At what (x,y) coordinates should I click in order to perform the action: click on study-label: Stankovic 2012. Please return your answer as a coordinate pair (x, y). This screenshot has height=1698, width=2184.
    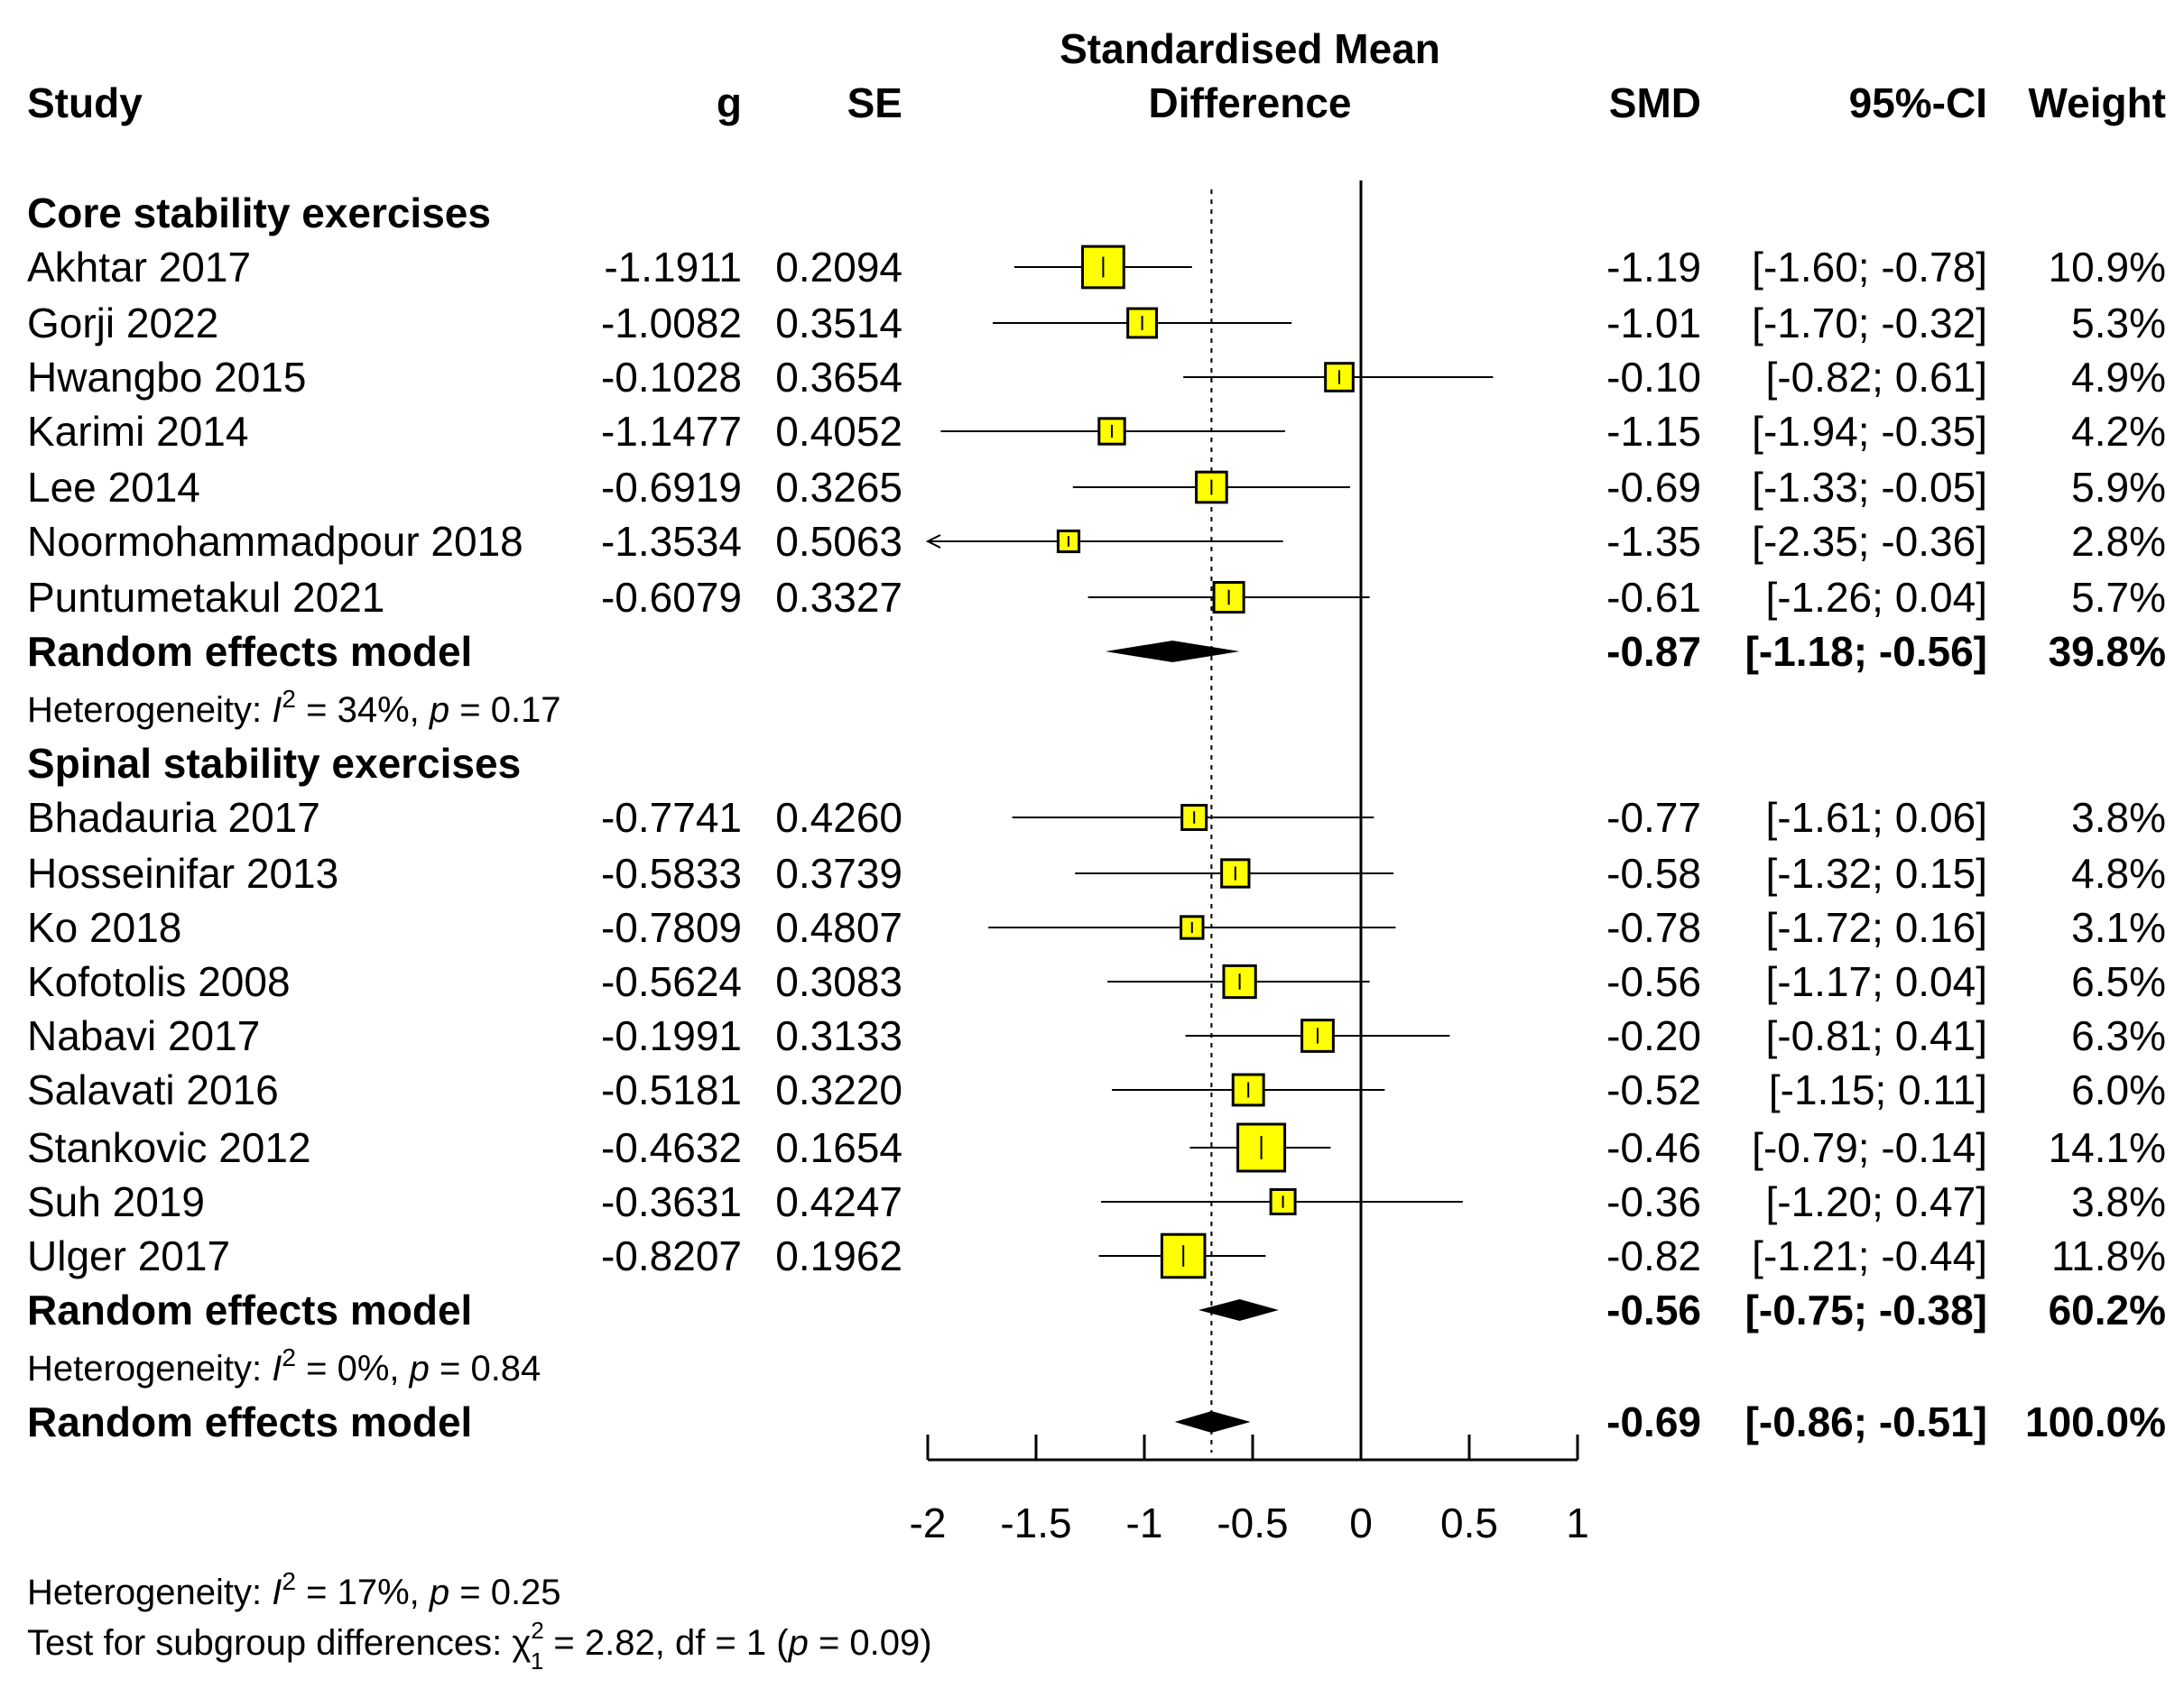
    Looking at the image, I should click on (169, 1148).